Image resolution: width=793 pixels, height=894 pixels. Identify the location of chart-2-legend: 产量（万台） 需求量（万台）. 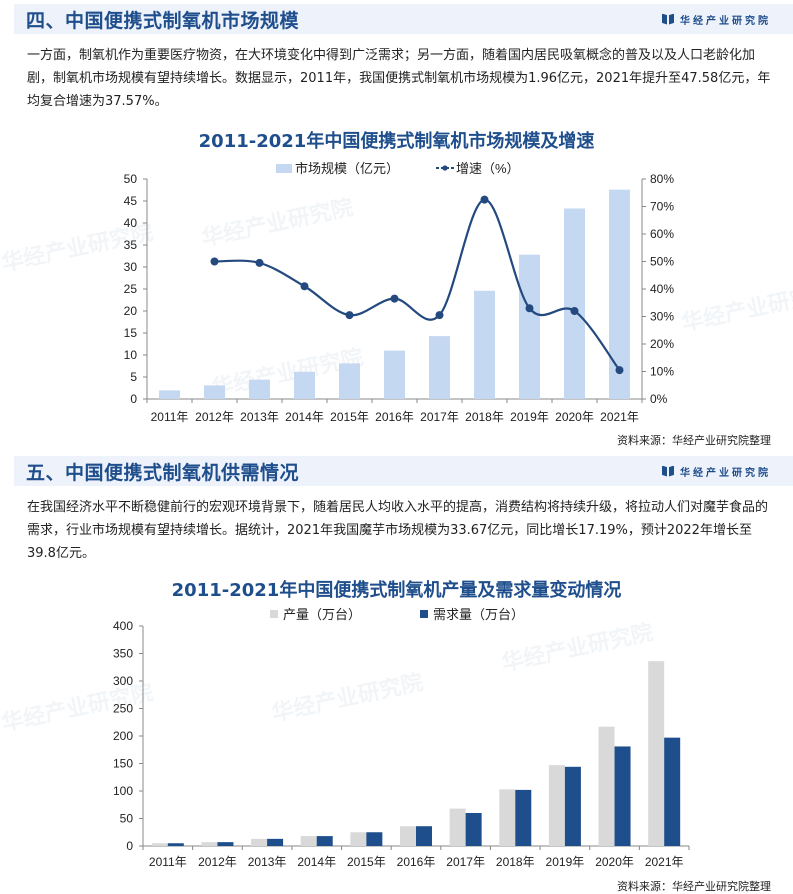
(397, 614).